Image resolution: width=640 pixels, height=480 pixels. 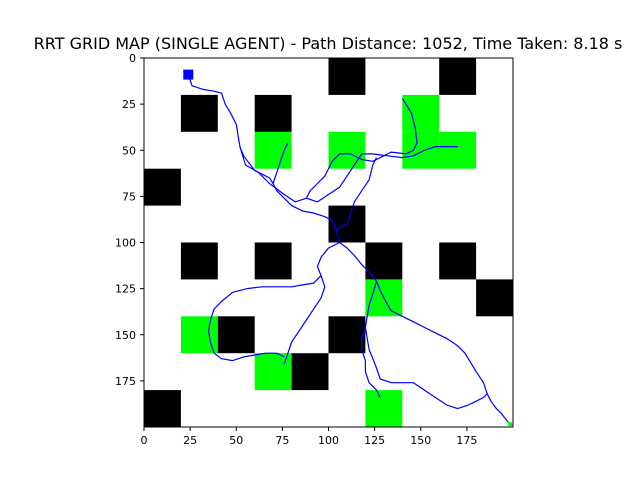 I want to click on y-tick-label: 125, so click(x=125, y=289).